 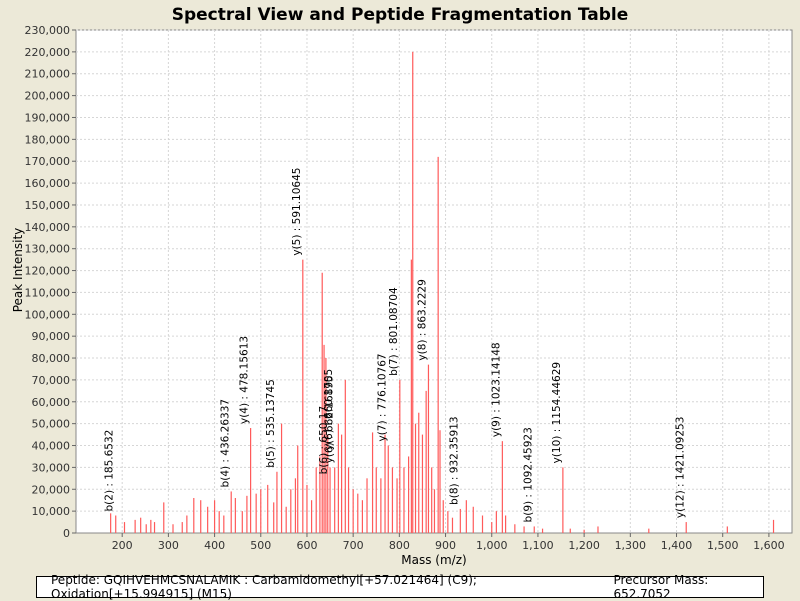 I want to click on y-tick-label: 130,000, so click(x=48, y=249).